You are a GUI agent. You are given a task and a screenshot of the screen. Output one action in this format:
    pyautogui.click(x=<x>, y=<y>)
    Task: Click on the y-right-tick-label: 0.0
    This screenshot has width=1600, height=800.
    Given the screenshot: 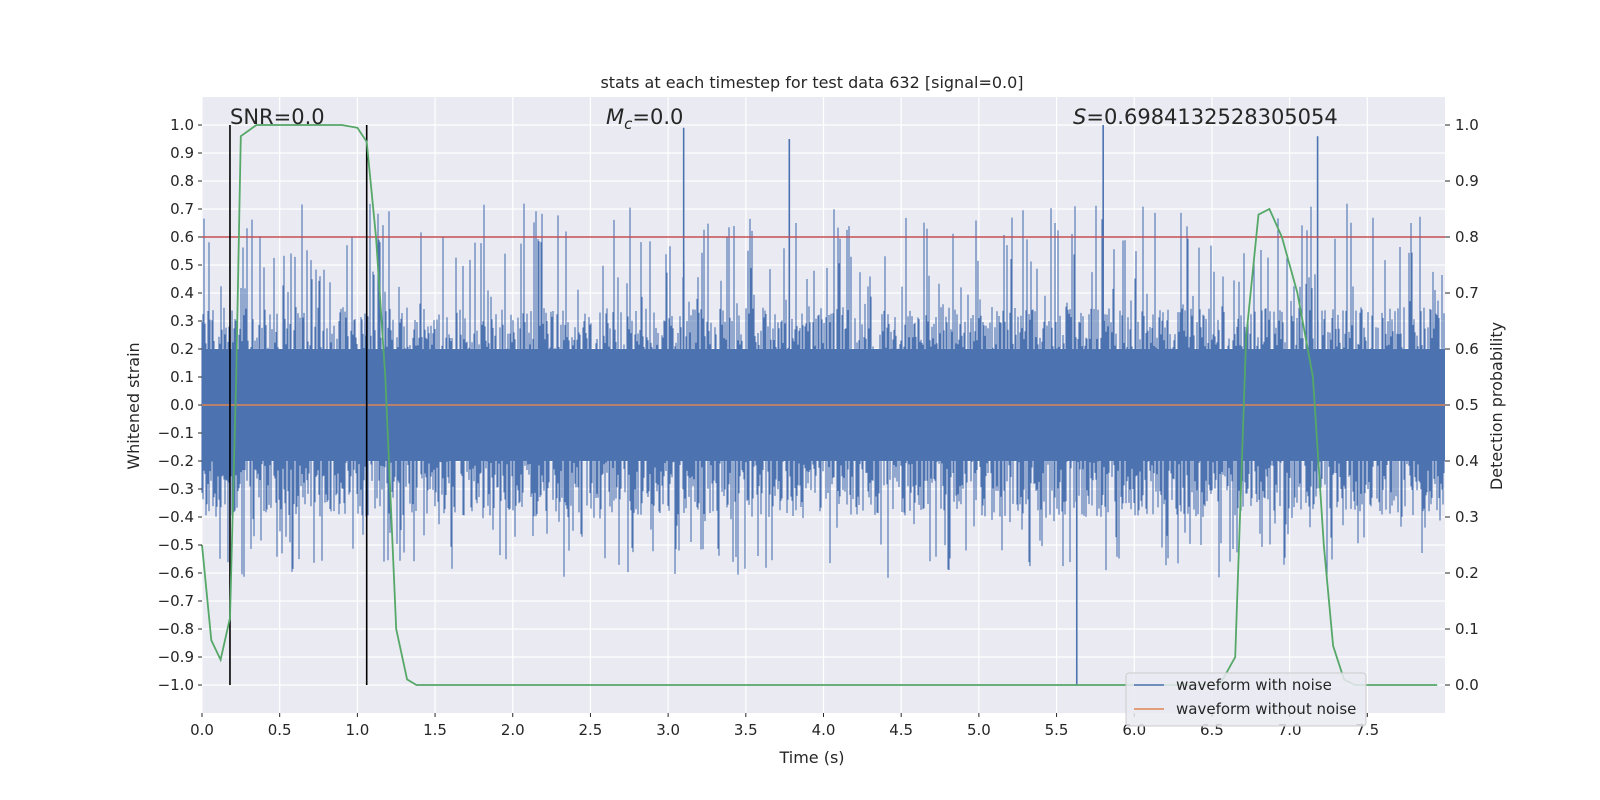 What is the action you would take?
    pyautogui.click(x=1467, y=685)
    